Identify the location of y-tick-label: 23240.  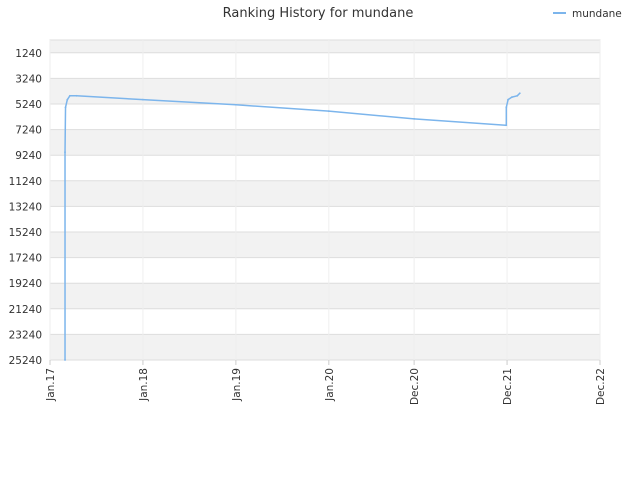
(25, 335).